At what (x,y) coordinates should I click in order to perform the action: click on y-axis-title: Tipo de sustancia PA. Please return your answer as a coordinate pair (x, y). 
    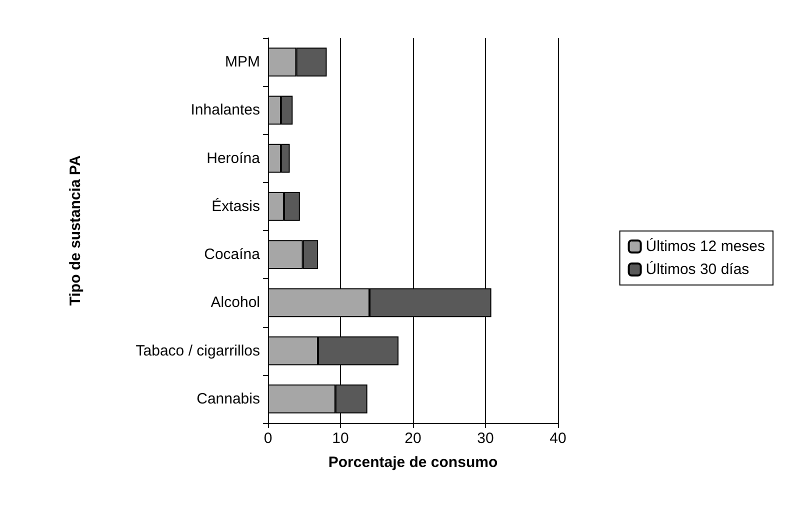
    Looking at the image, I should click on (75, 230).